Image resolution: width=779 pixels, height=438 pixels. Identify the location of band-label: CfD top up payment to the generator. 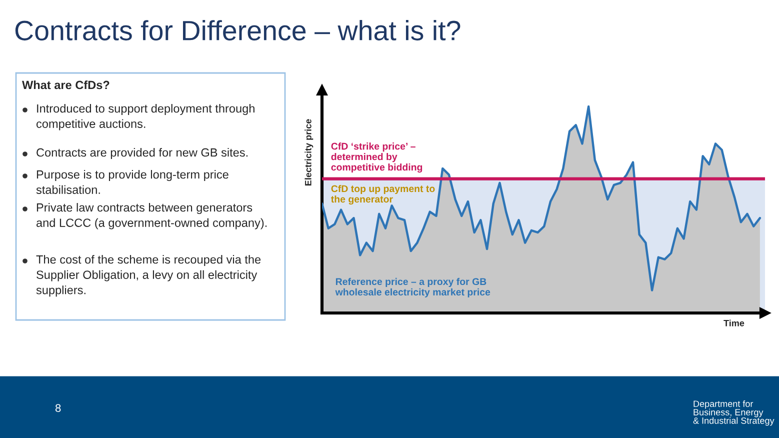
(383, 194).